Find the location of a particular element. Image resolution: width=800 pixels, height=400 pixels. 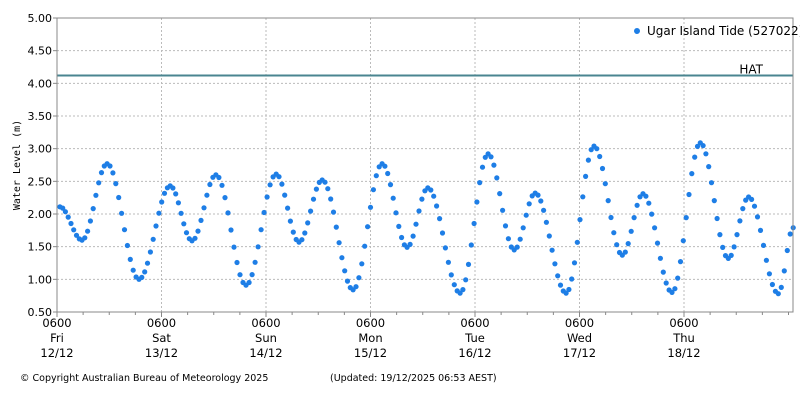

y-tick-label: 5.00 is located at coordinates (40, 18).